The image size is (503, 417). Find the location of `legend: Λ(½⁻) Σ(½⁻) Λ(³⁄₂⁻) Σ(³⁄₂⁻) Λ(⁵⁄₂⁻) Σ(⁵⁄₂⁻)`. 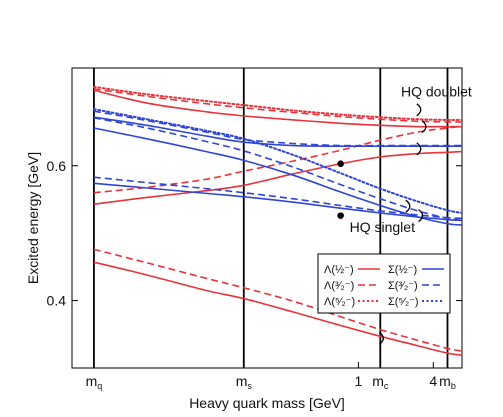

legend: Λ(½⁻) Σ(½⁻) Λ(³⁄₂⁻) Σ(³⁄₂⁻) Λ(⁵⁄₂⁻) Σ(⁵⁄₂⁻) is located at coordinates (384, 283).